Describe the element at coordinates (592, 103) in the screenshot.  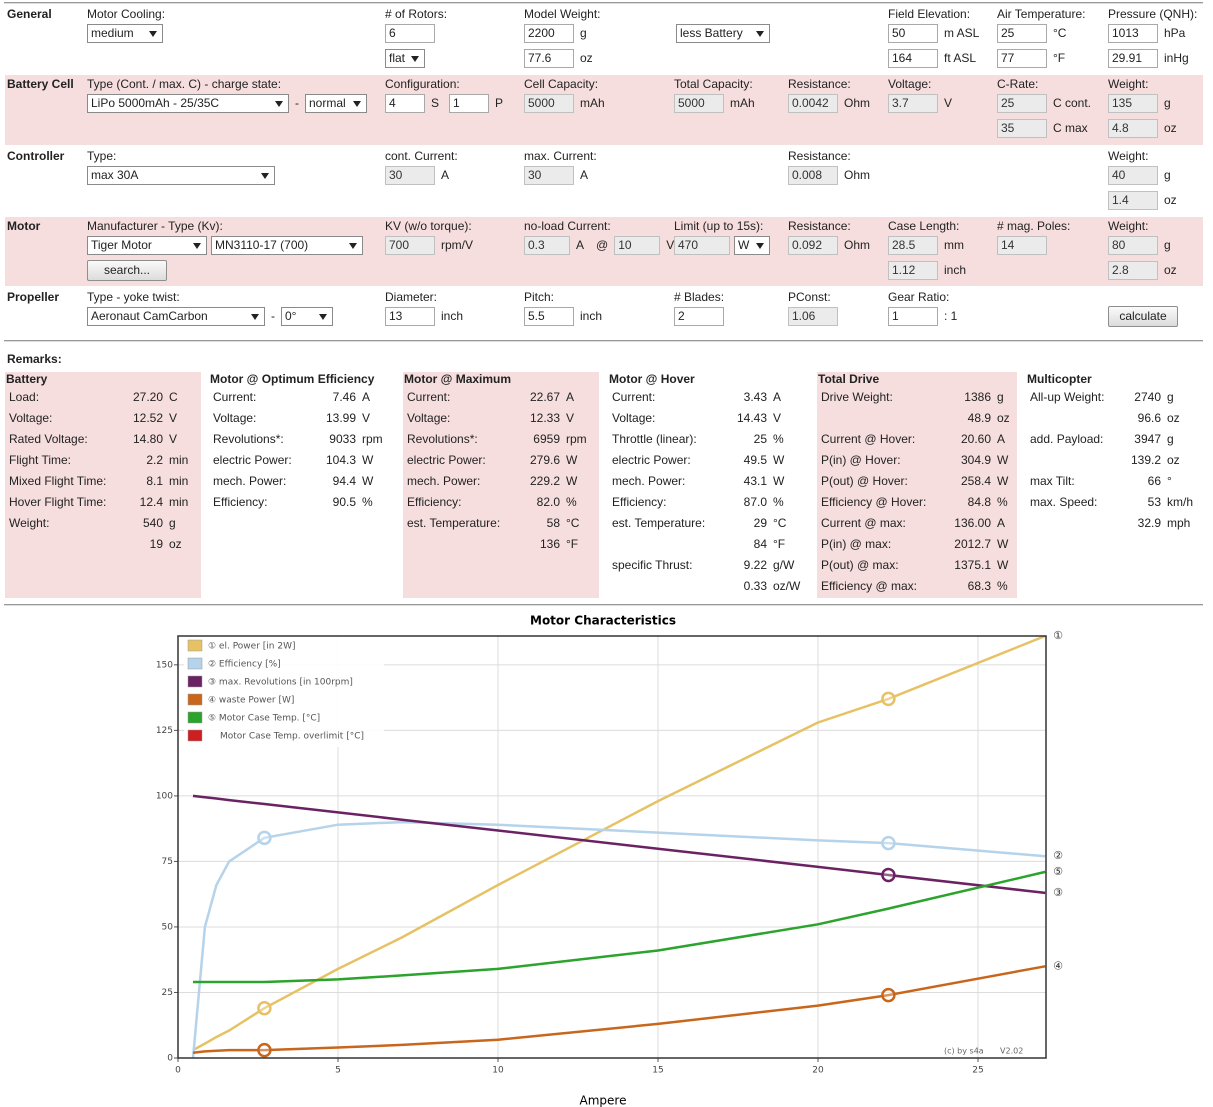
I see `unit-label: mAh` at that location.